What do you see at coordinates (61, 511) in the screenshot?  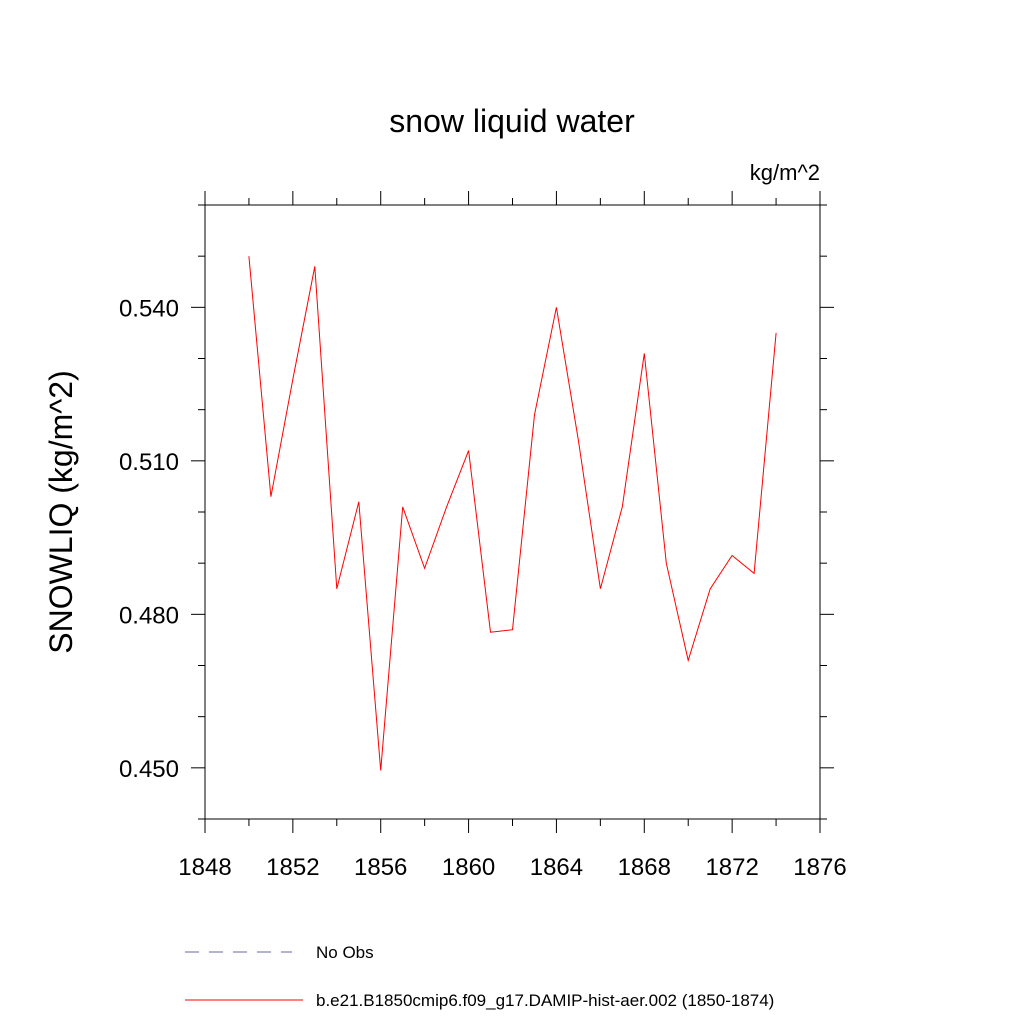 I see `y-axis-label: SNOWLIQ (kg/m^2)` at bounding box center [61, 511].